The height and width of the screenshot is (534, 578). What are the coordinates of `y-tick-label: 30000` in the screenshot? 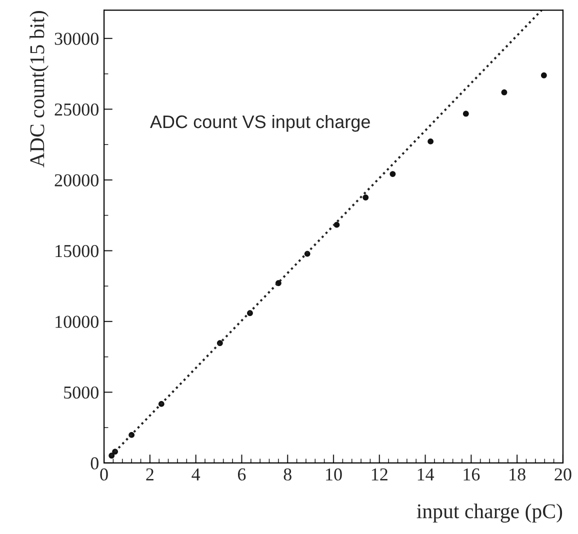 It's located at (76, 38).